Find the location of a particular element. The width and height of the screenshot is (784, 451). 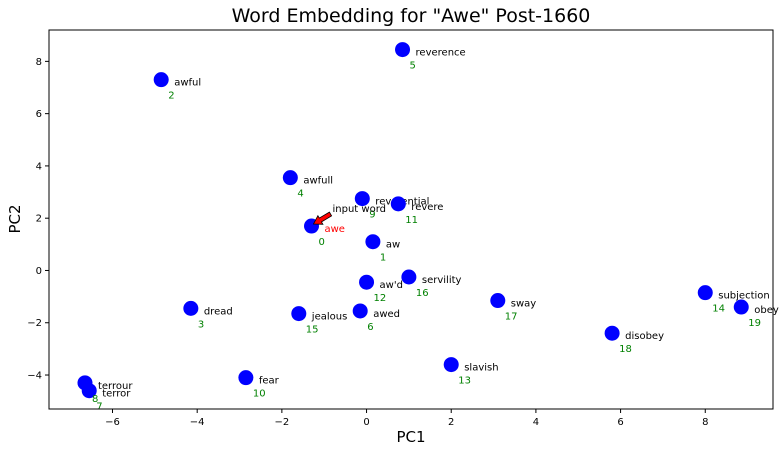

point-word-label-16: servility is located at coordinates (442, 280).